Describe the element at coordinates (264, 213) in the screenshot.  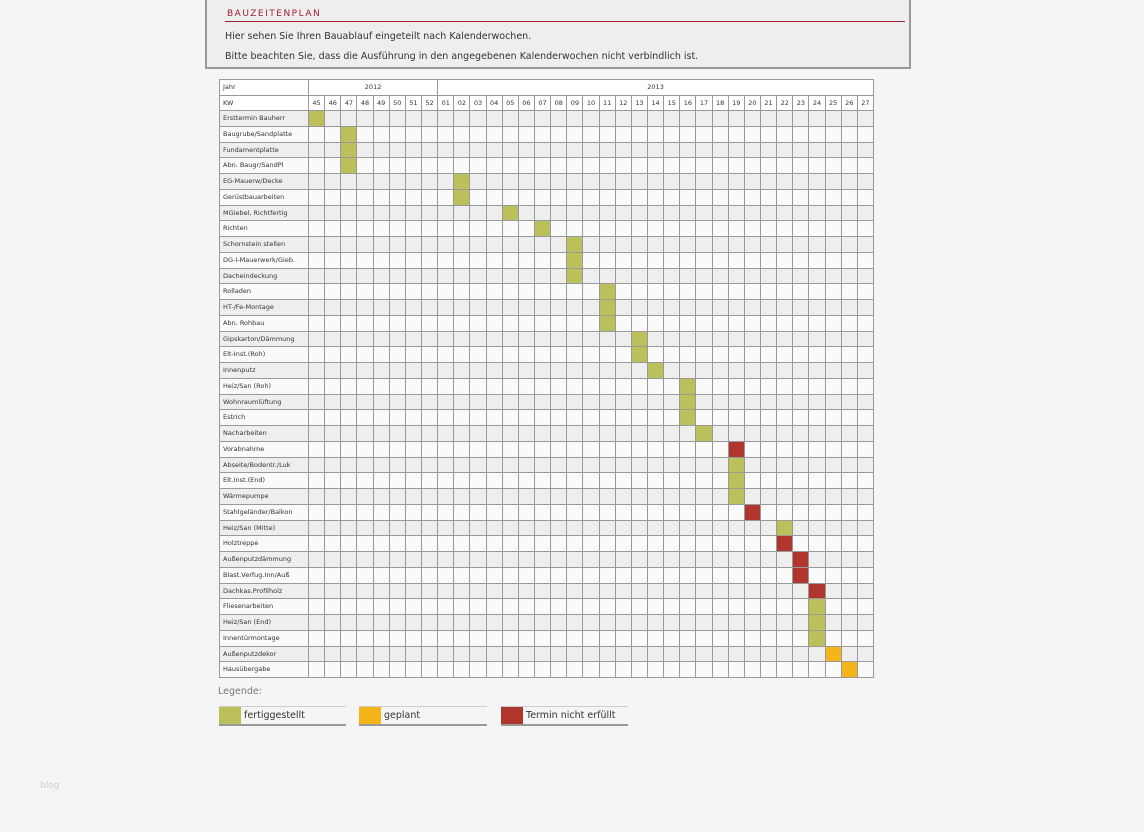
I see `task-label: MGiebel, Richtfertig` at that location.